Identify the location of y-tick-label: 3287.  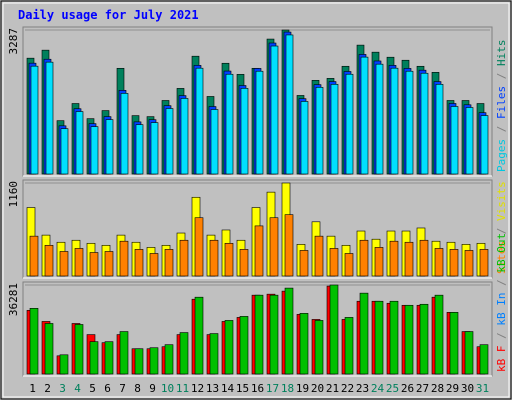
(13, 41).